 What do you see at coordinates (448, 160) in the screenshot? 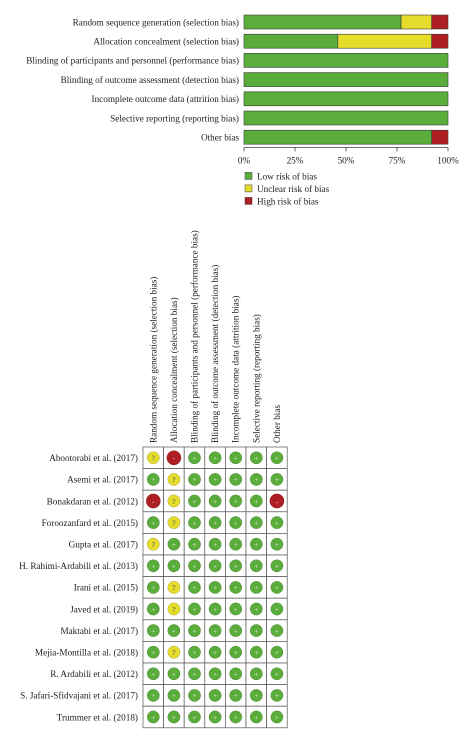
I see `x-tick-label: 100%` at bounding box center [448, 160].